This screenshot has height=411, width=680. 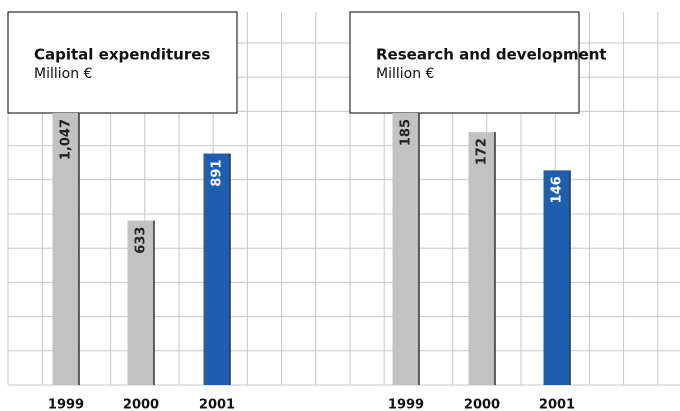 What do you see at coordinates (406, 132) in the screenshot?
I see `value-label: 185` at bounding box center [406, 132].